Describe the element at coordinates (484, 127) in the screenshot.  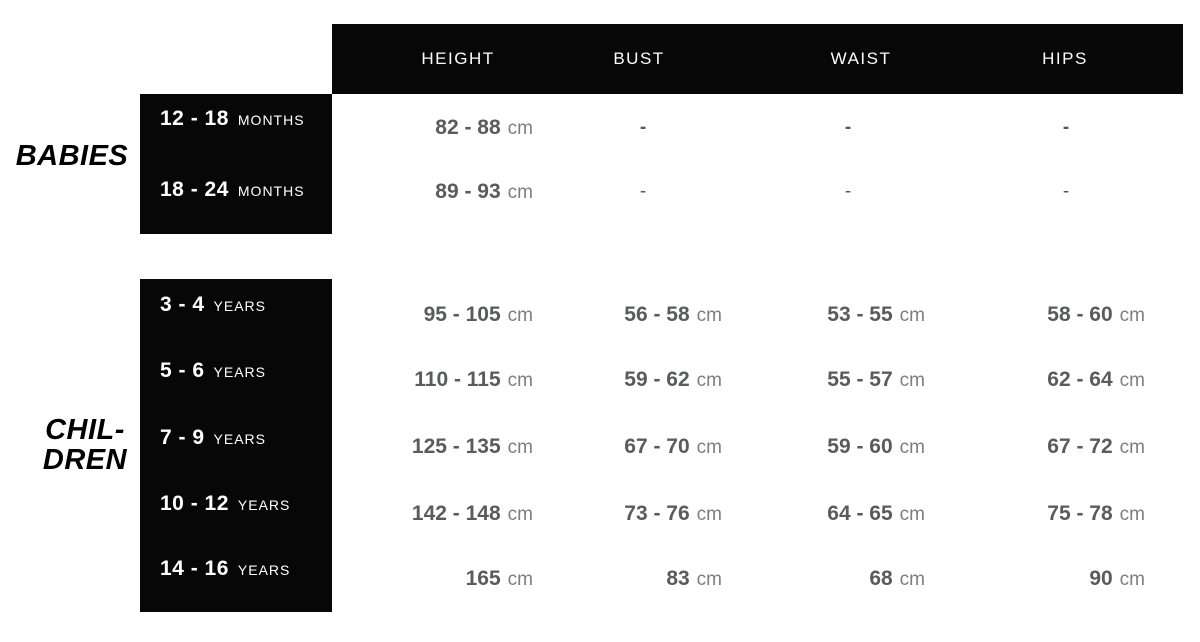
I see `height-value: 82 - 88 cm` at that location.